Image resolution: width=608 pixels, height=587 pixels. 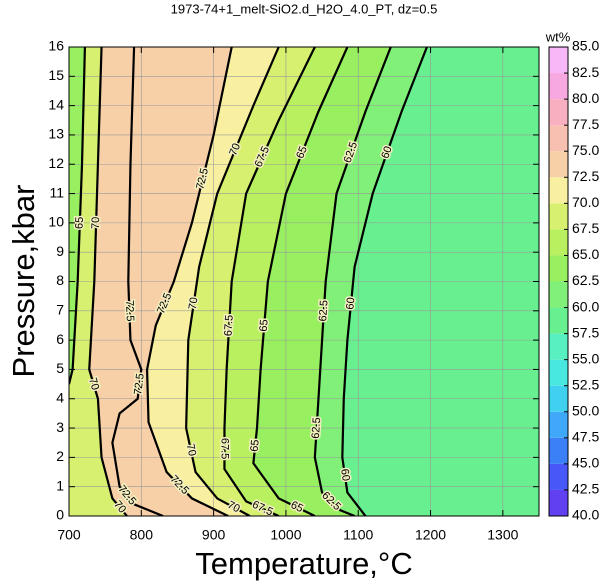 I want to click on colorbar-tick-label: 82.5, so click(x=585, y=72).